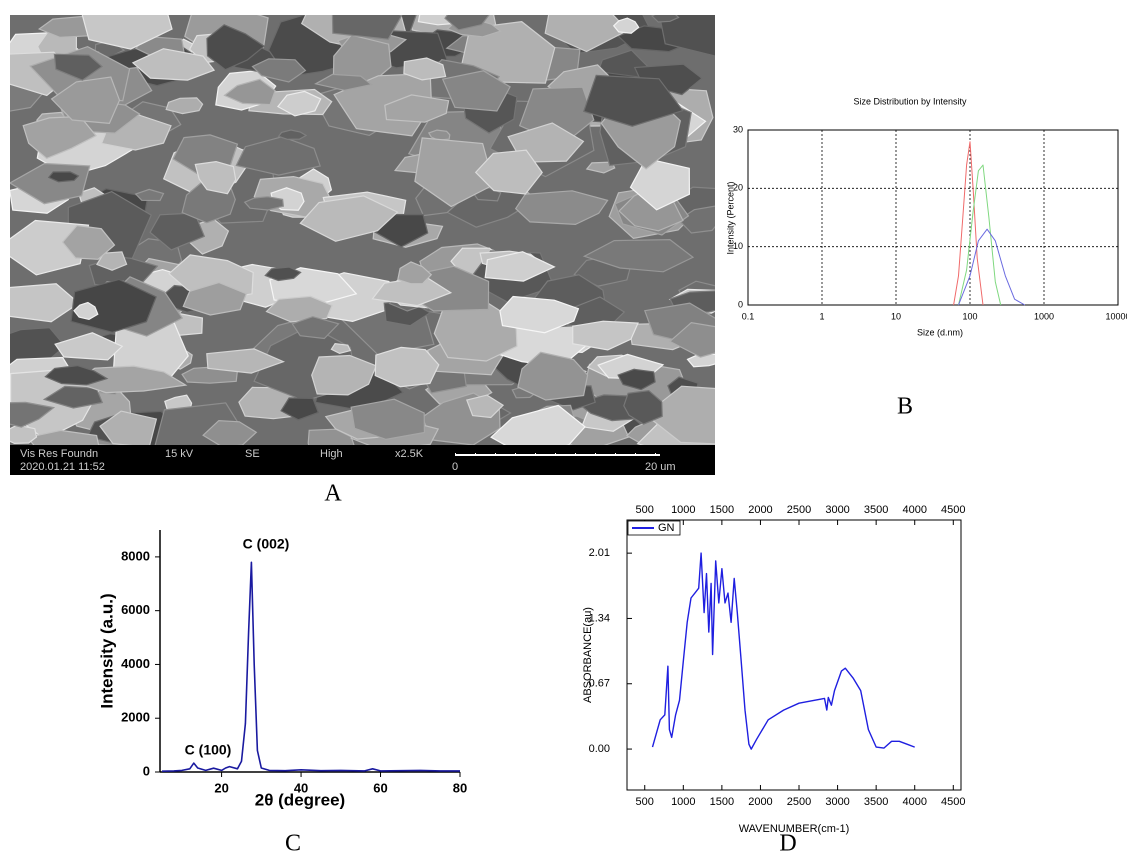 Image resolution: width=1127 pixels, height=857 pixels. I want to click on y-axis-label: ABSORBANCE(au), so click(588, 655).